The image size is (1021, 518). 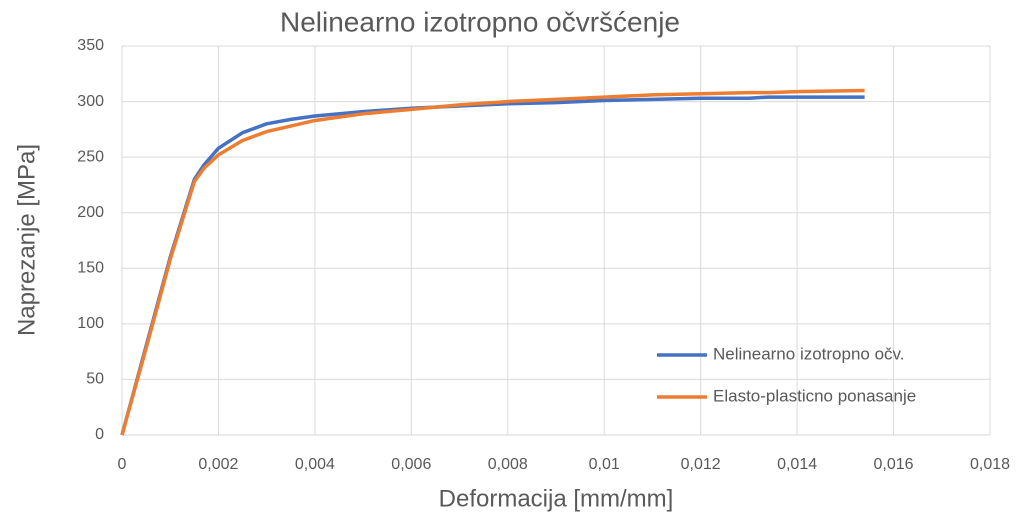 I want to click on y-tick-label: 100, so click(x=90, y=323).